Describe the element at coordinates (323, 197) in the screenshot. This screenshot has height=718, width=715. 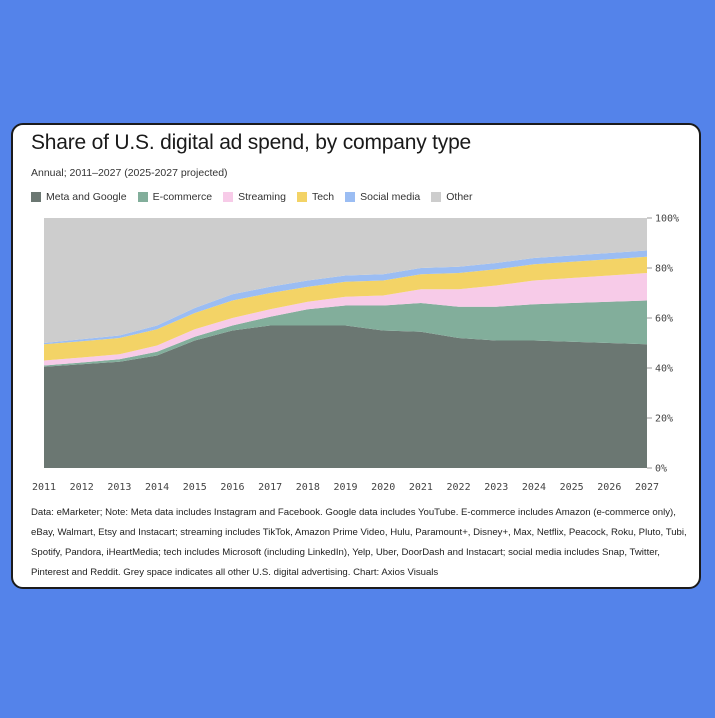
I see `legend-label: Tech` at that location.